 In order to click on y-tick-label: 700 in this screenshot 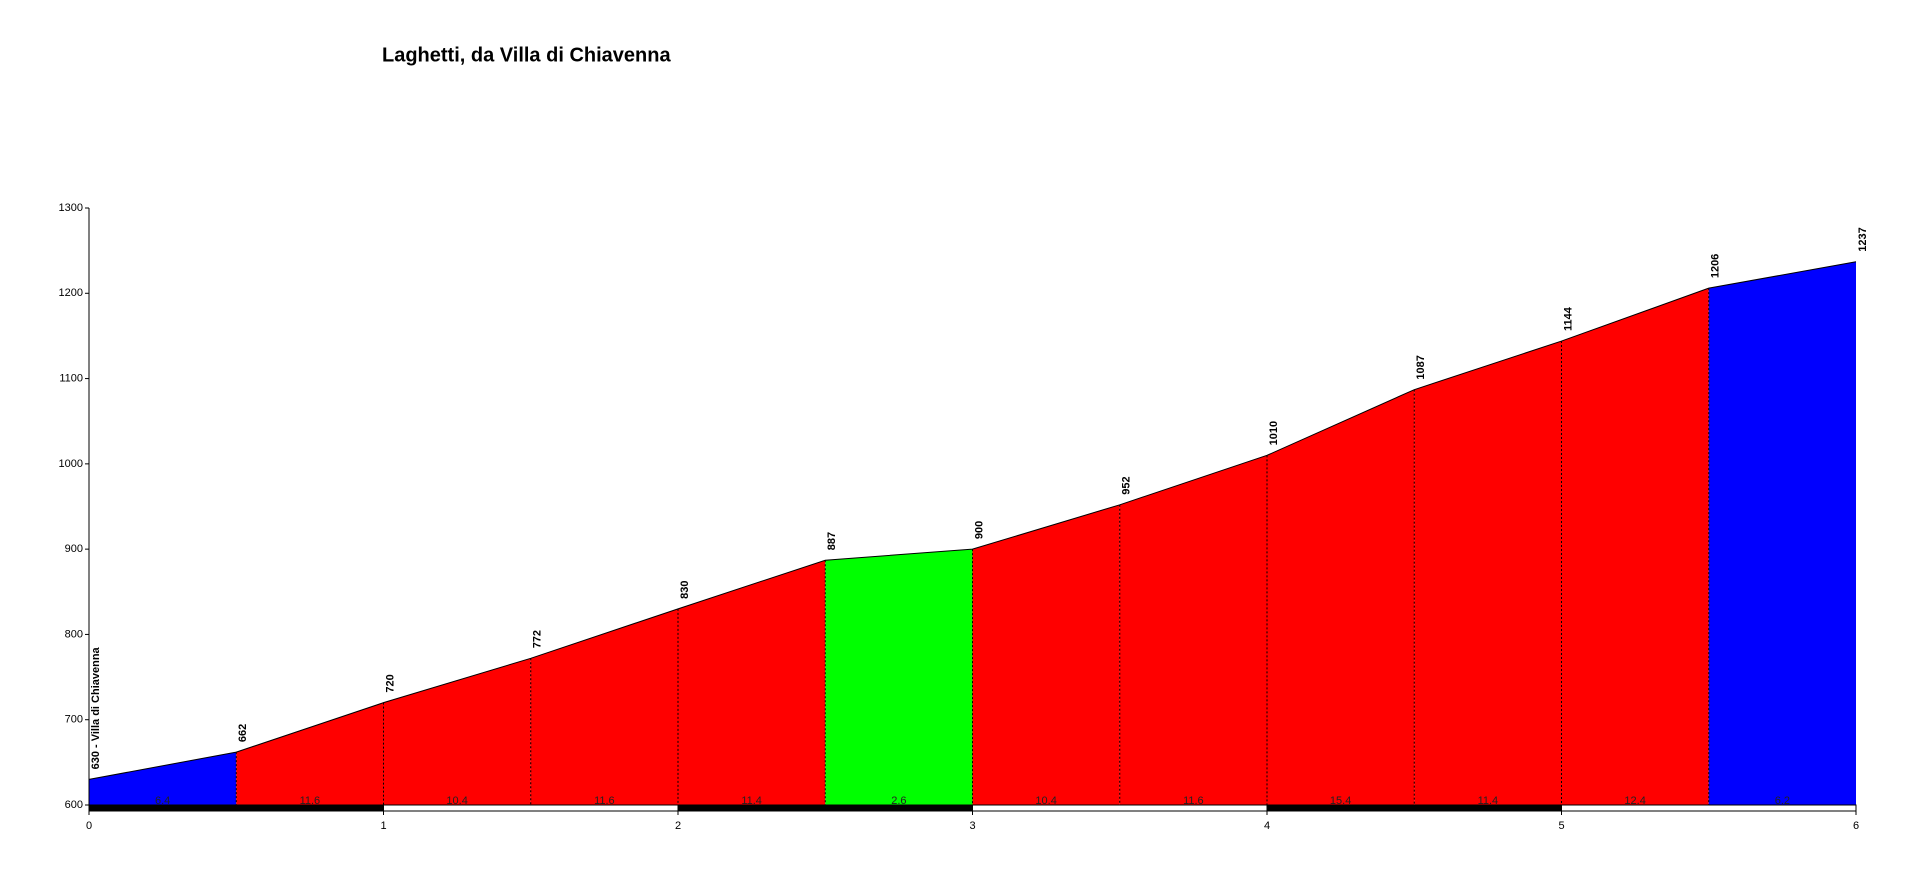, I will do `click(74, 720)`.